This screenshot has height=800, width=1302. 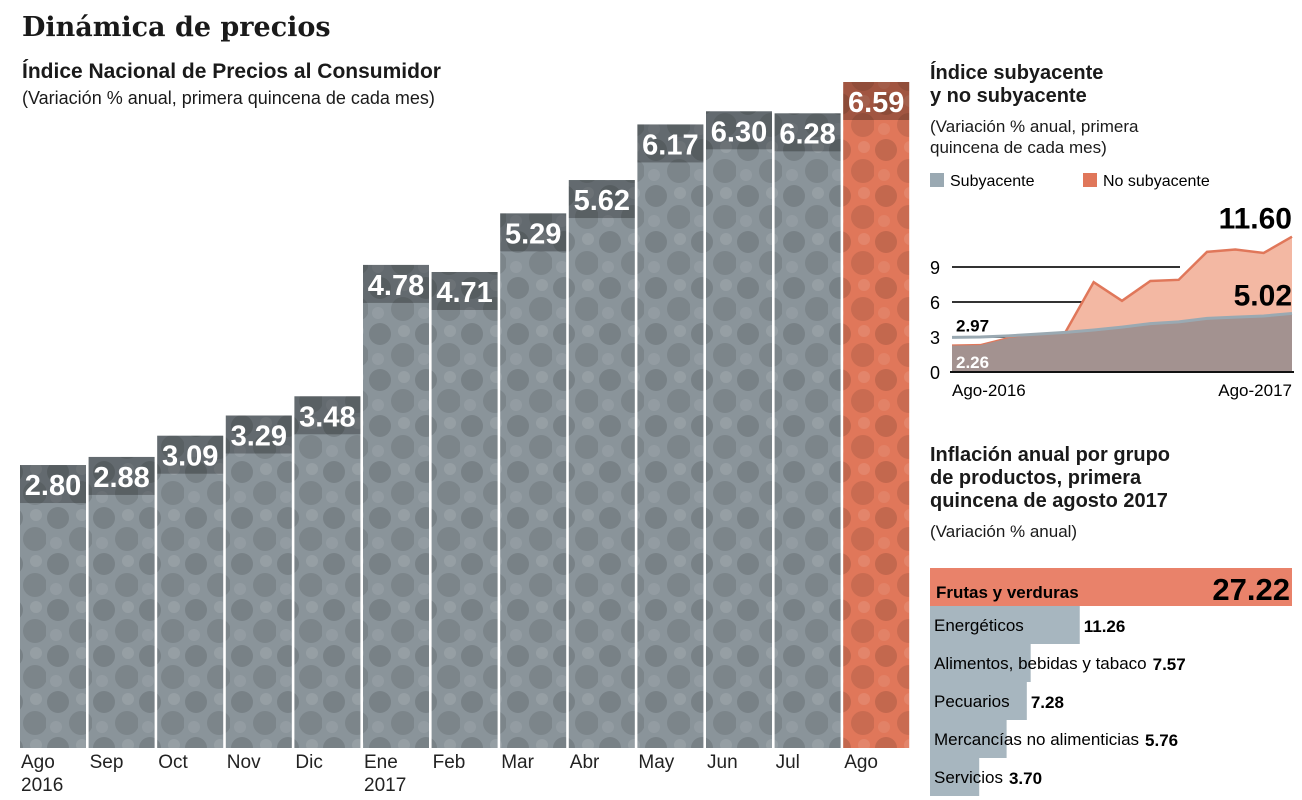 I want to click on bar-group: 2.88 Sep, so click(x=121, y=614).